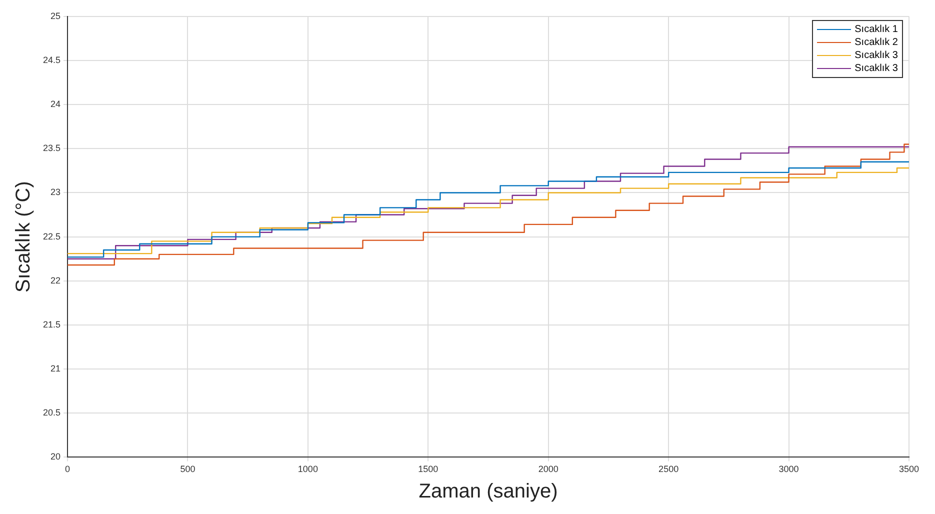  What do you see at coordinates (23, 236) in the screenshot?
I see `y-axis-title: Sıcaklık (°C)` at bounding box center [23, 236].